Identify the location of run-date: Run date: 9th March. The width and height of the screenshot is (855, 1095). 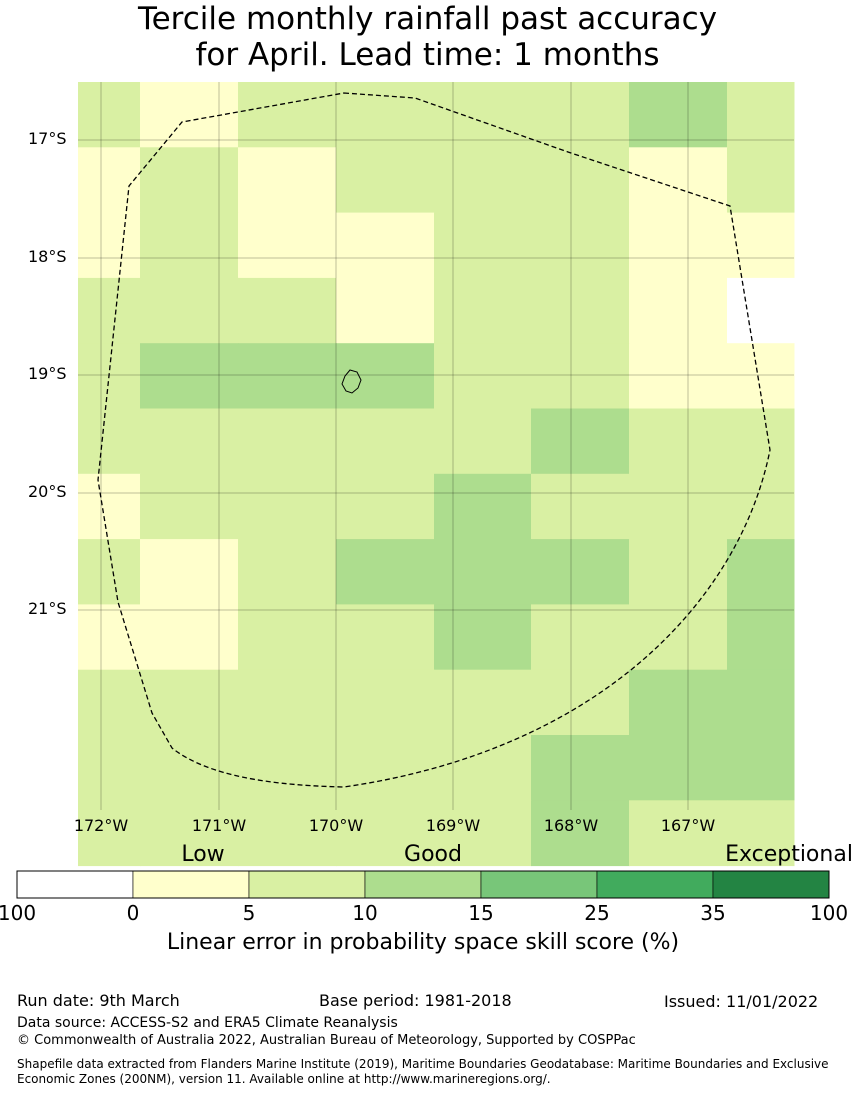
(98, 1000).